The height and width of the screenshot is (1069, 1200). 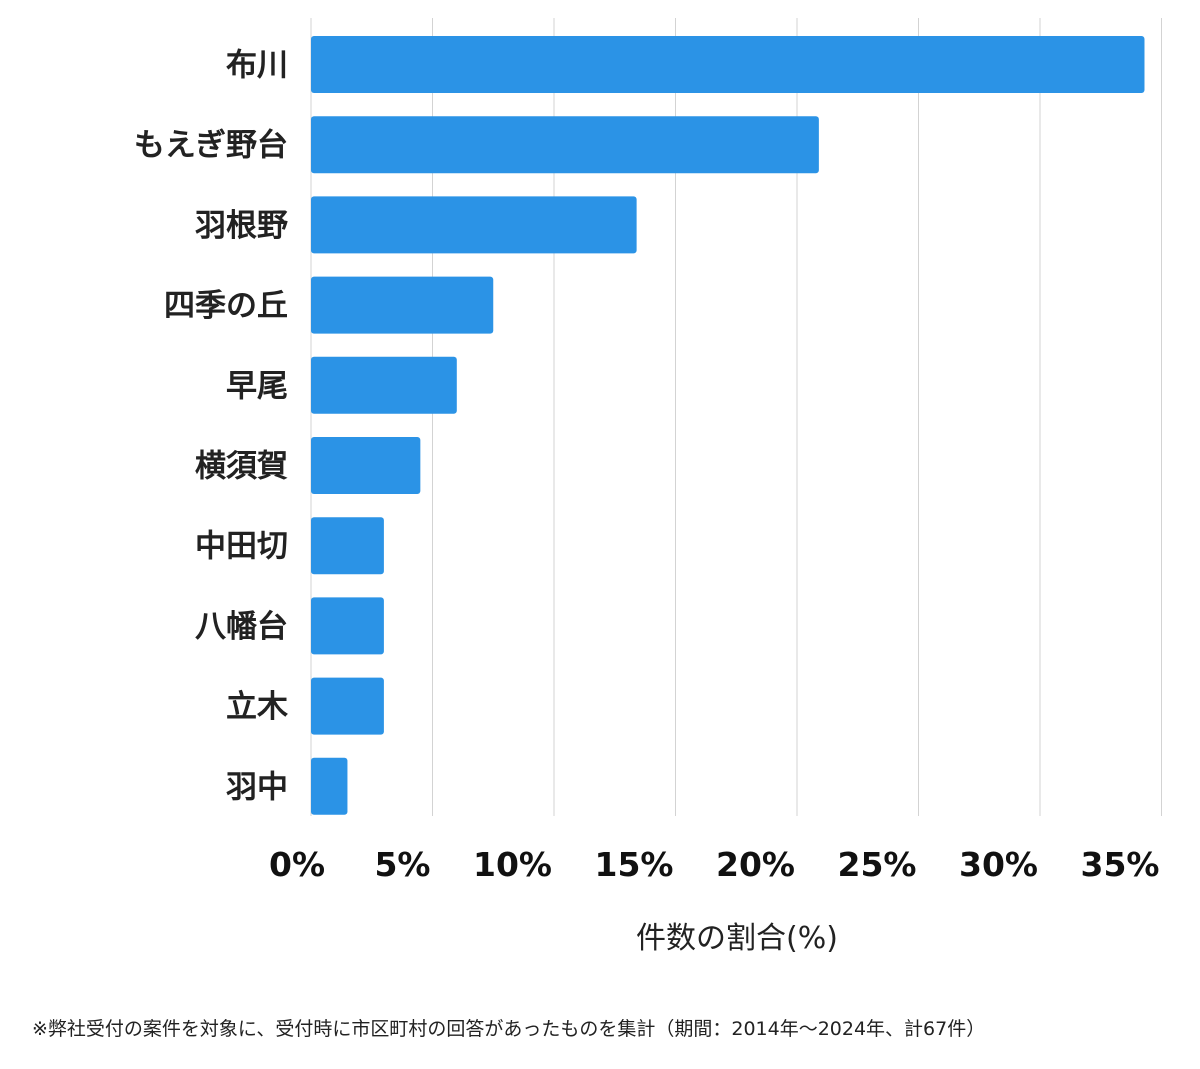 I want to click on category-label: 四季の丘, so click(x=226, y=306).